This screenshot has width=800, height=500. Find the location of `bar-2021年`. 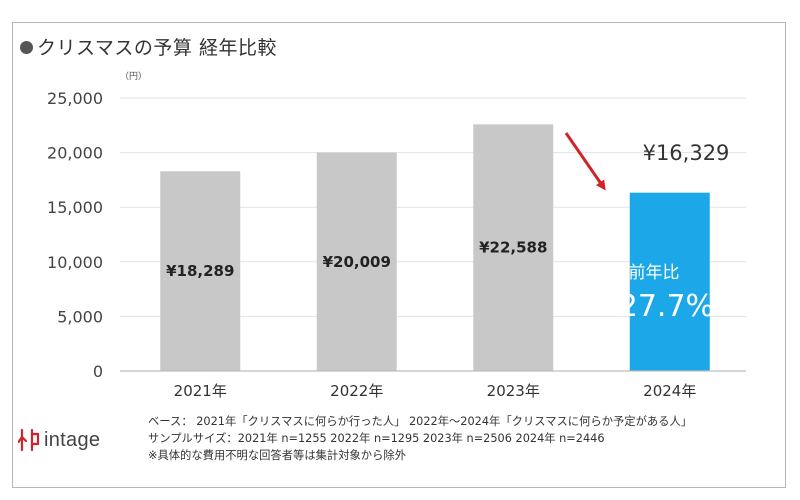

bar-2021年 is located at coordinates (200, 271).